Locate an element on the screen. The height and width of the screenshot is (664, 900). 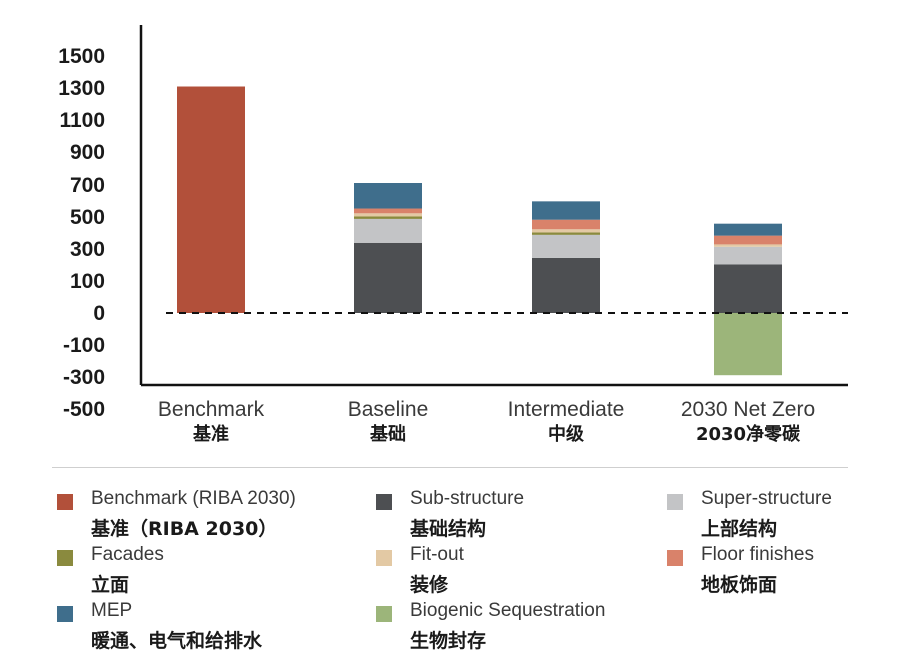
legend-label-cn: 地板饰面 is located at coordinates (739, 585).